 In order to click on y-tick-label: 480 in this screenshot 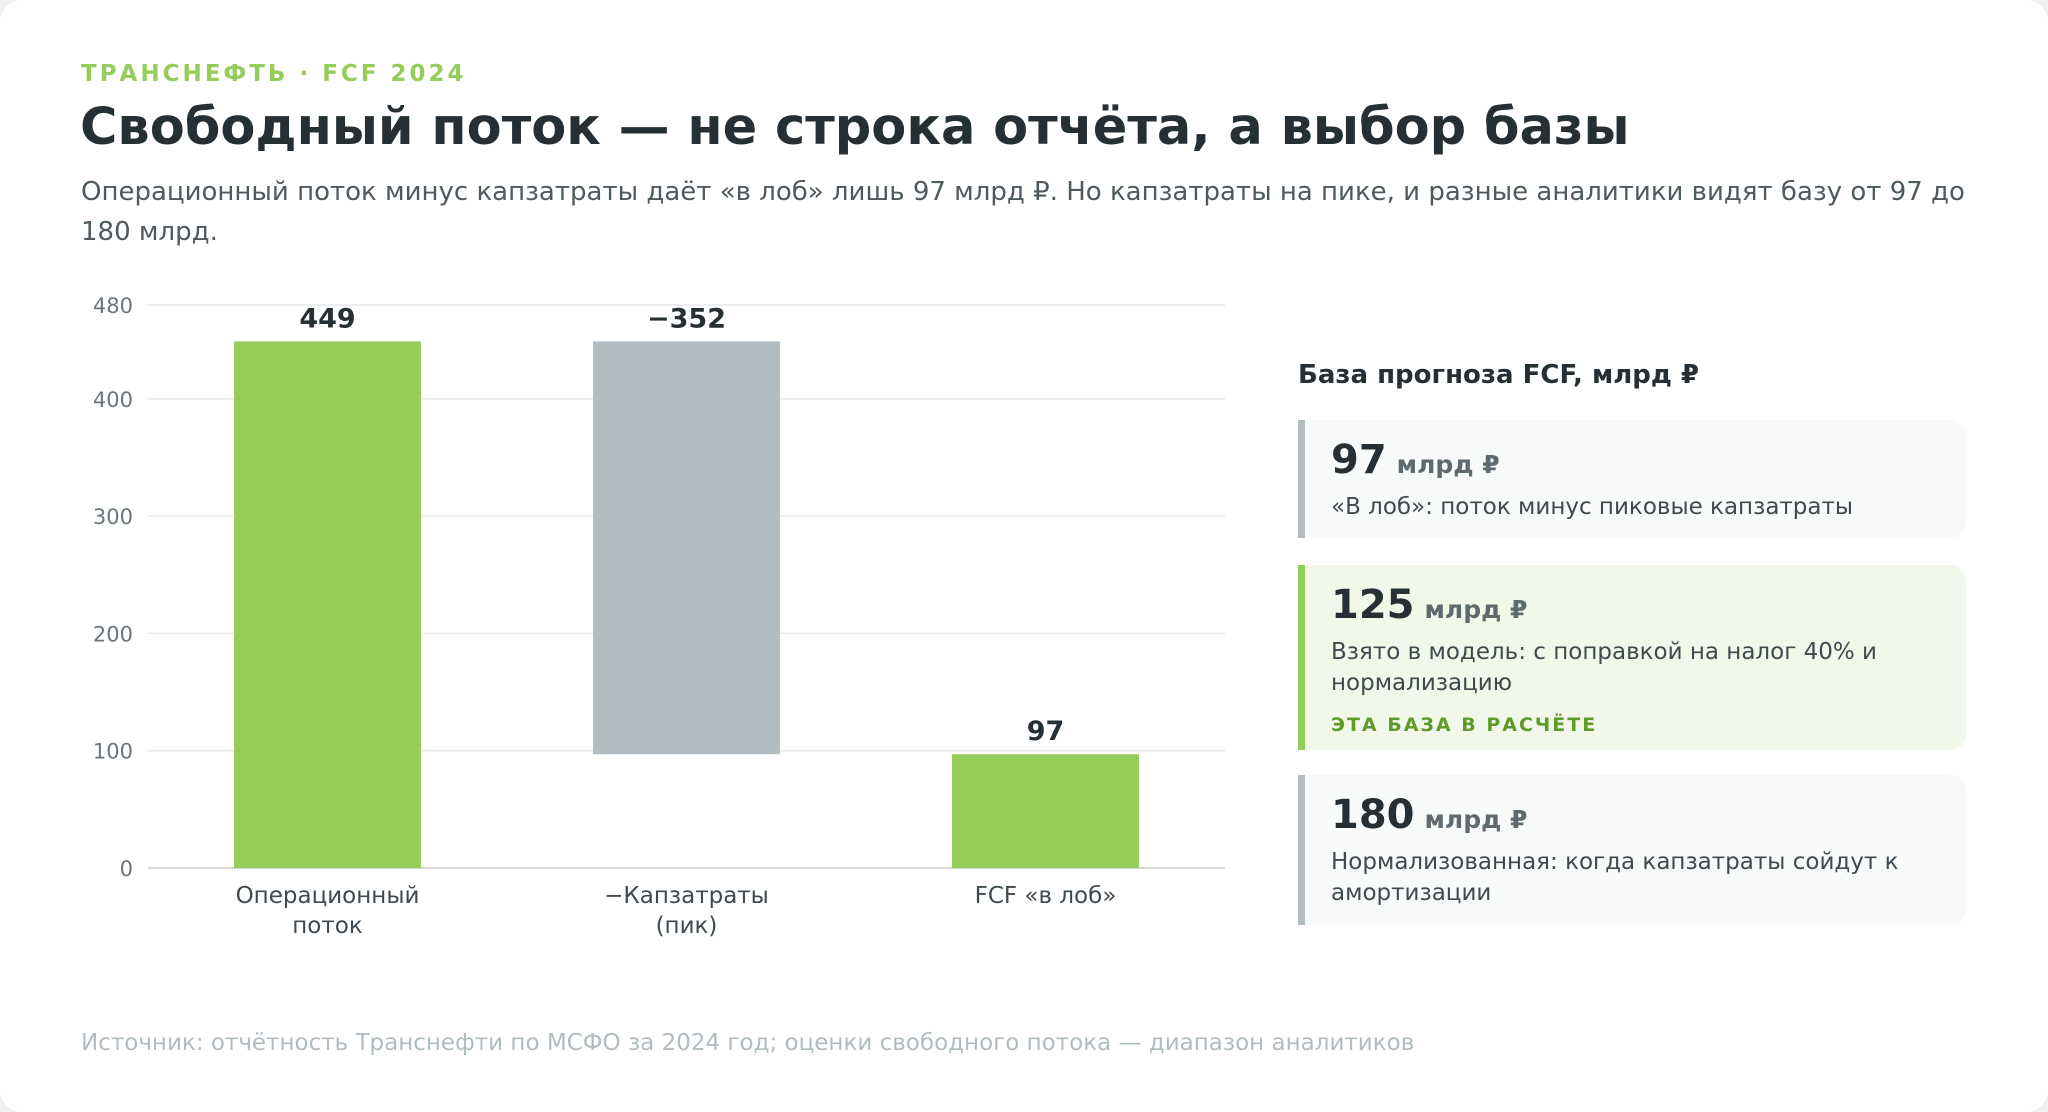, I will do `click(113, 306)`.